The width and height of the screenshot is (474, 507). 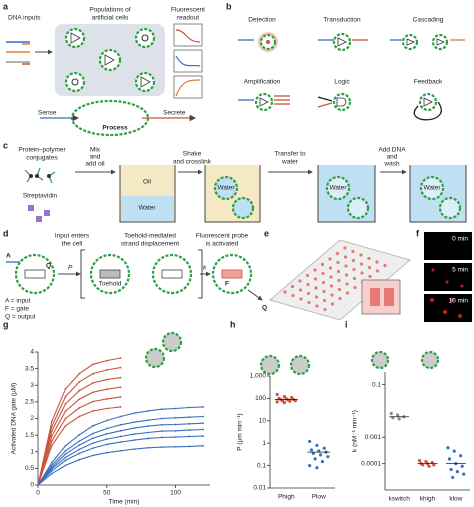 What do you see at coordinates (355, 431) in the screenshot?
I see `y-axis-label: k (nM⁻¹ min⁻¹)` at bounding box center [355, 431].